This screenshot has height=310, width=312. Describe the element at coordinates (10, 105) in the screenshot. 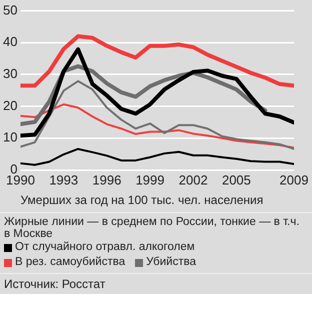

I see `y-tick-label: 20` at that location.